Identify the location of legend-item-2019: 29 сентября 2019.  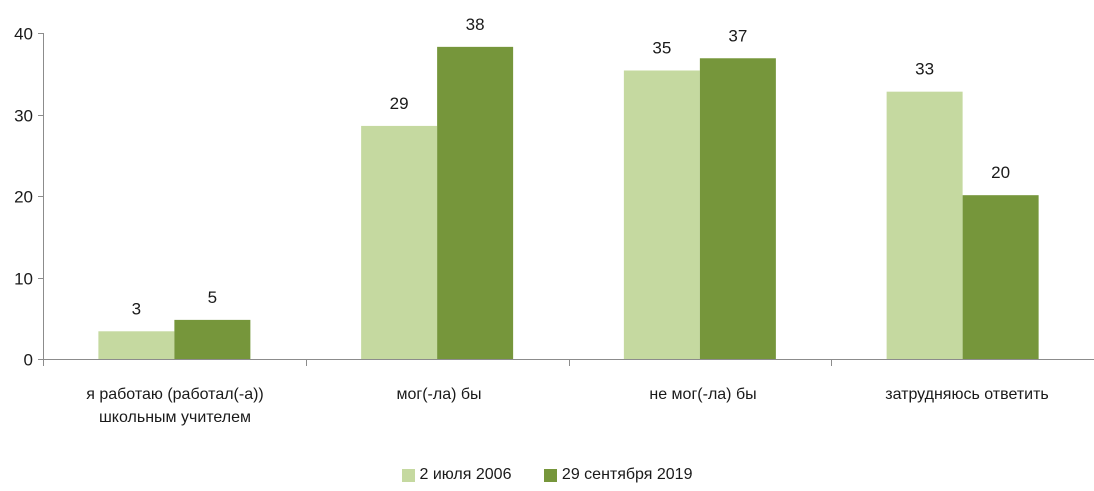
(618, 475).